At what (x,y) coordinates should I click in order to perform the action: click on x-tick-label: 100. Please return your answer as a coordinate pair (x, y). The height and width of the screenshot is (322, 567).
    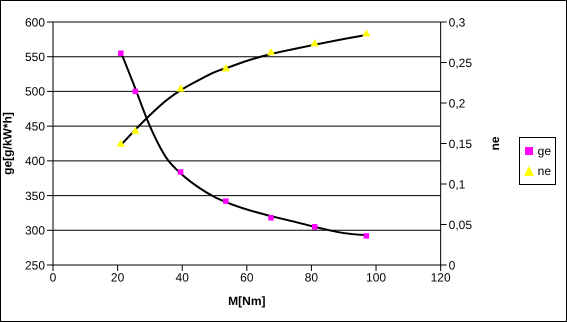
    Looking at the image, I should click on (376, 277).